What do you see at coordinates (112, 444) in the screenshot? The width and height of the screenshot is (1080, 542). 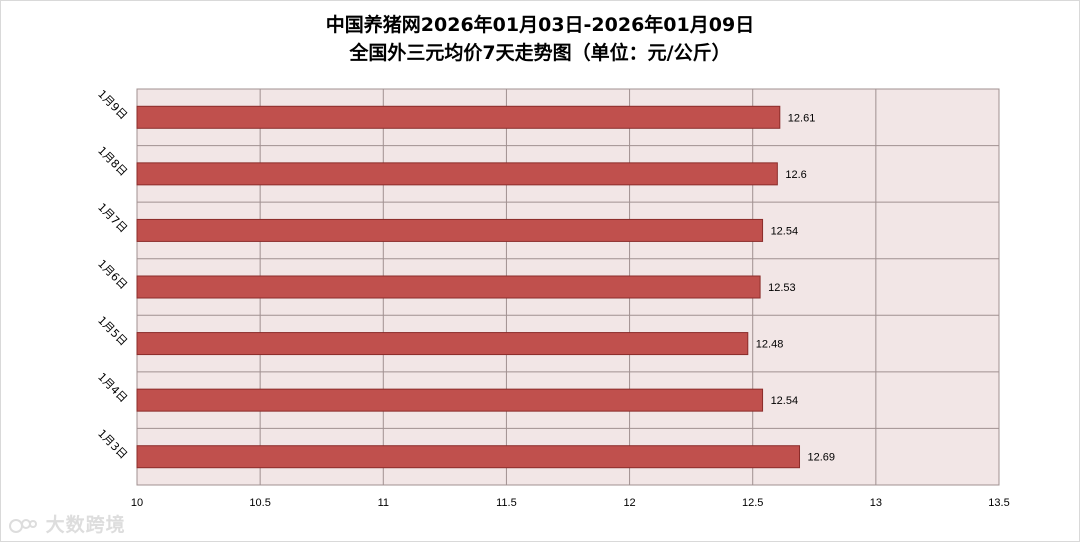 I see `category-label: 1月3日` at bounding box center [112, 444].